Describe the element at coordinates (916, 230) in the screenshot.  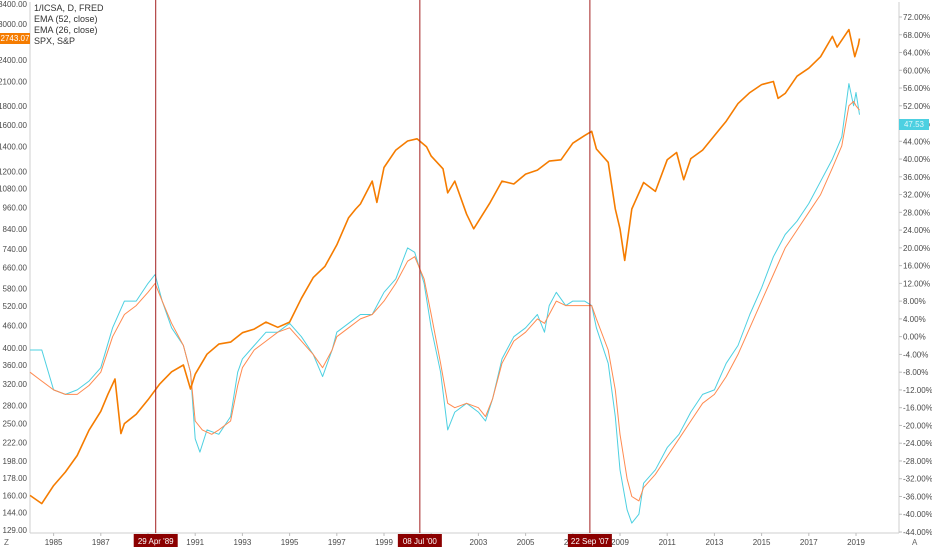
I see `right-tick-label: 24.00%` at that location.